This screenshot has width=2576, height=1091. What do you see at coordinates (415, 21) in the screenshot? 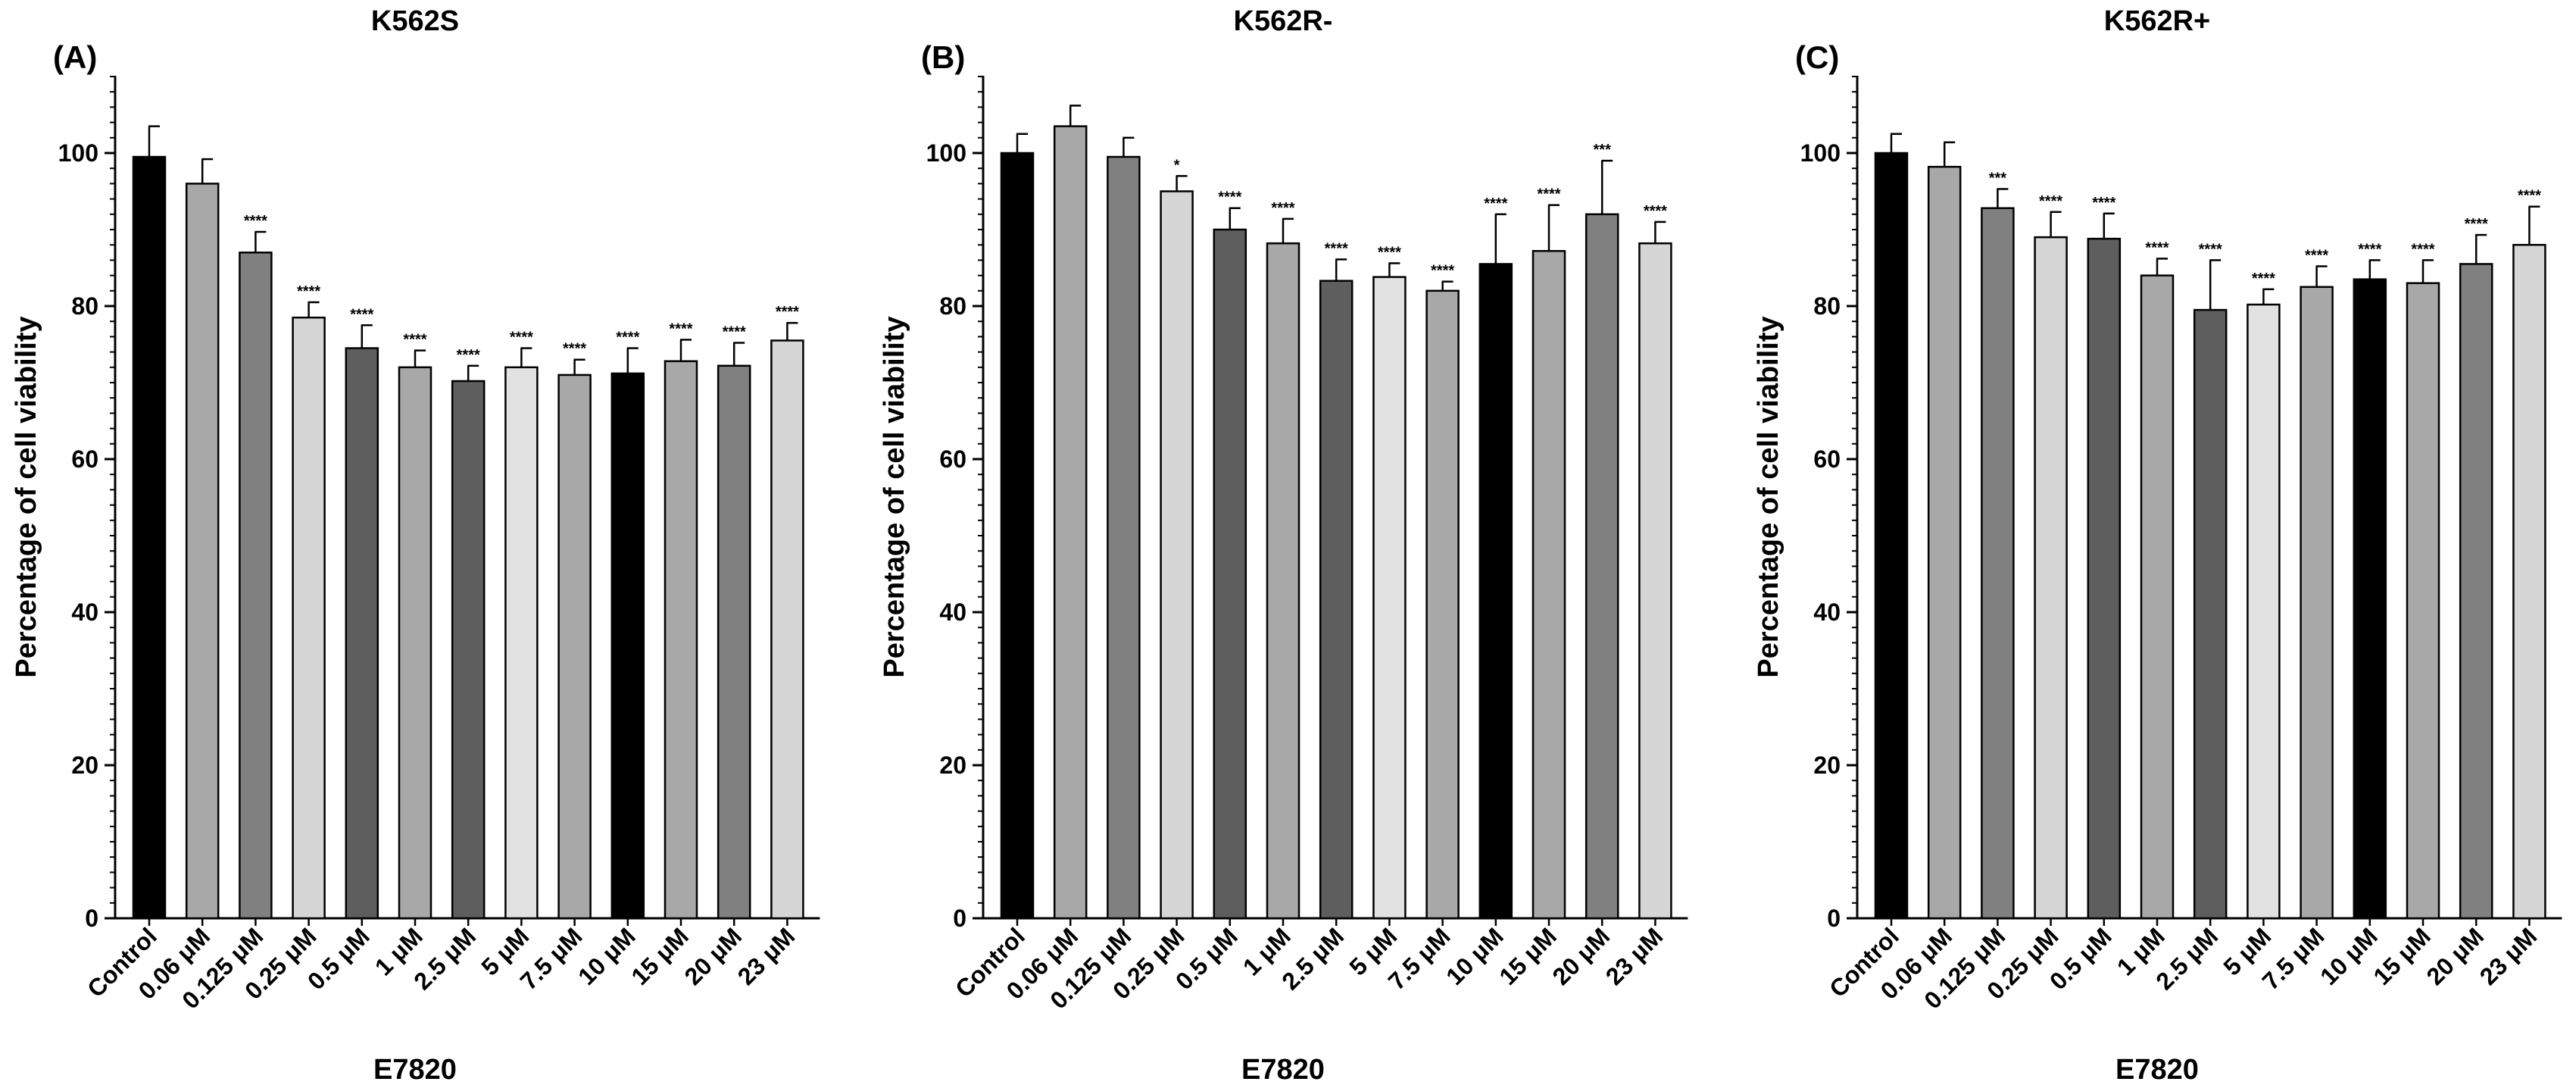
I see `chart-title: K562S` at bounding box center [415, 21].